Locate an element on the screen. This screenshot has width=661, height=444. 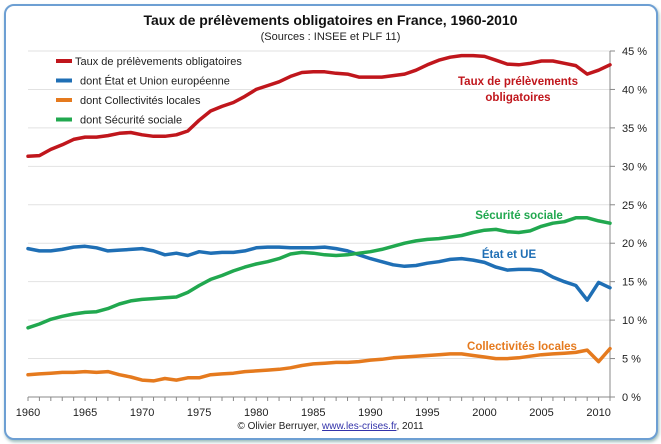
label-total: Taux de prélèvements is located at coordinates (518, 82).